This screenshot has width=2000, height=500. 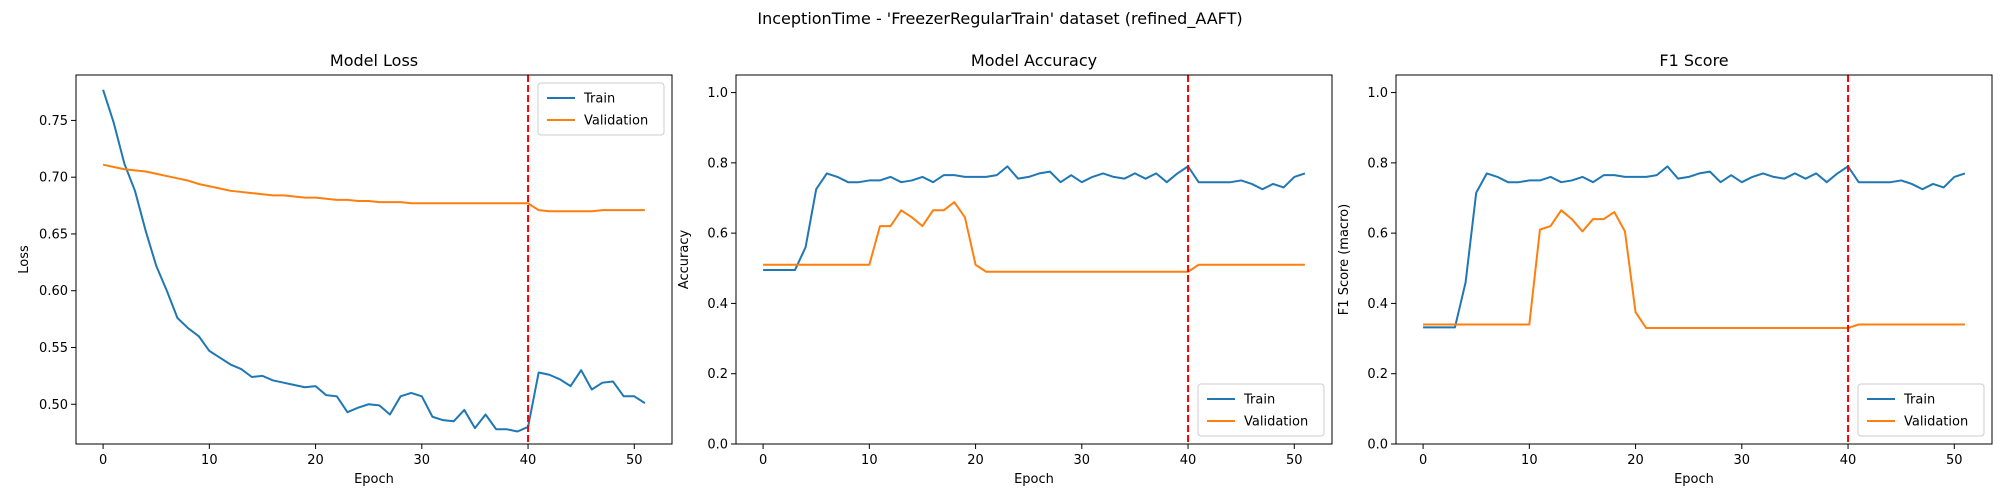 I want to click on y-axis-label: Loss, so click(x=24, y=259).